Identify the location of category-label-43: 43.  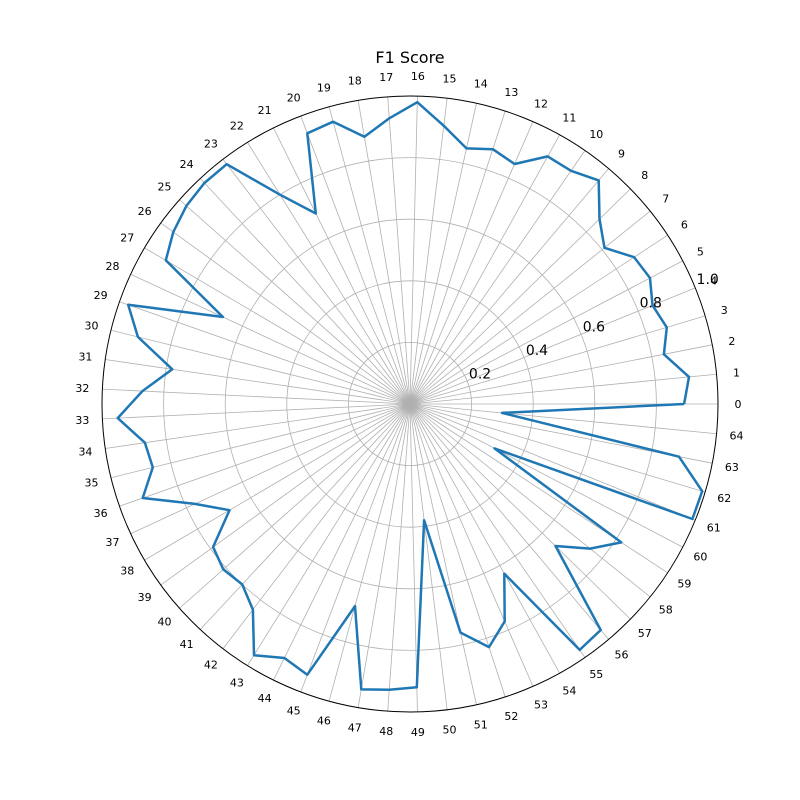
(237, 683).